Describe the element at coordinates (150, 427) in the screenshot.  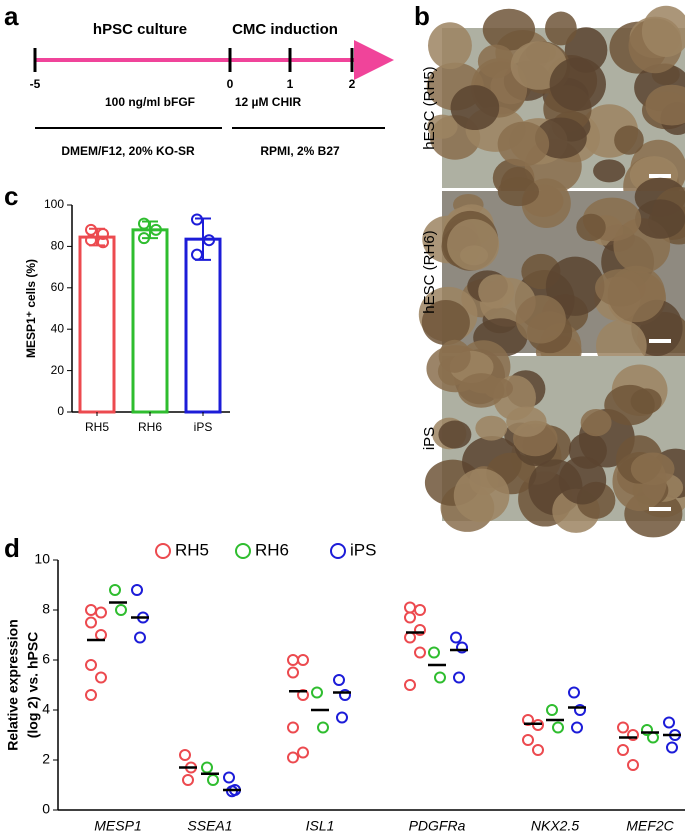
I see `x-tick-label: RH6` at that location.